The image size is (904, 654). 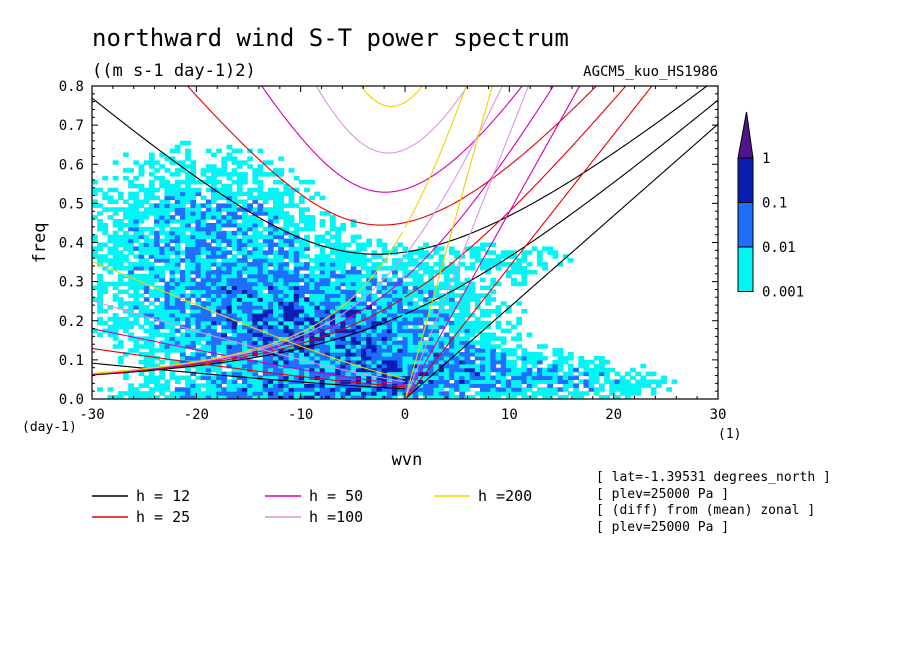 What do you see at coordinates (561, 261) in the screenshot?
I see `kelvin-curve` at bounding box center [561, 261].